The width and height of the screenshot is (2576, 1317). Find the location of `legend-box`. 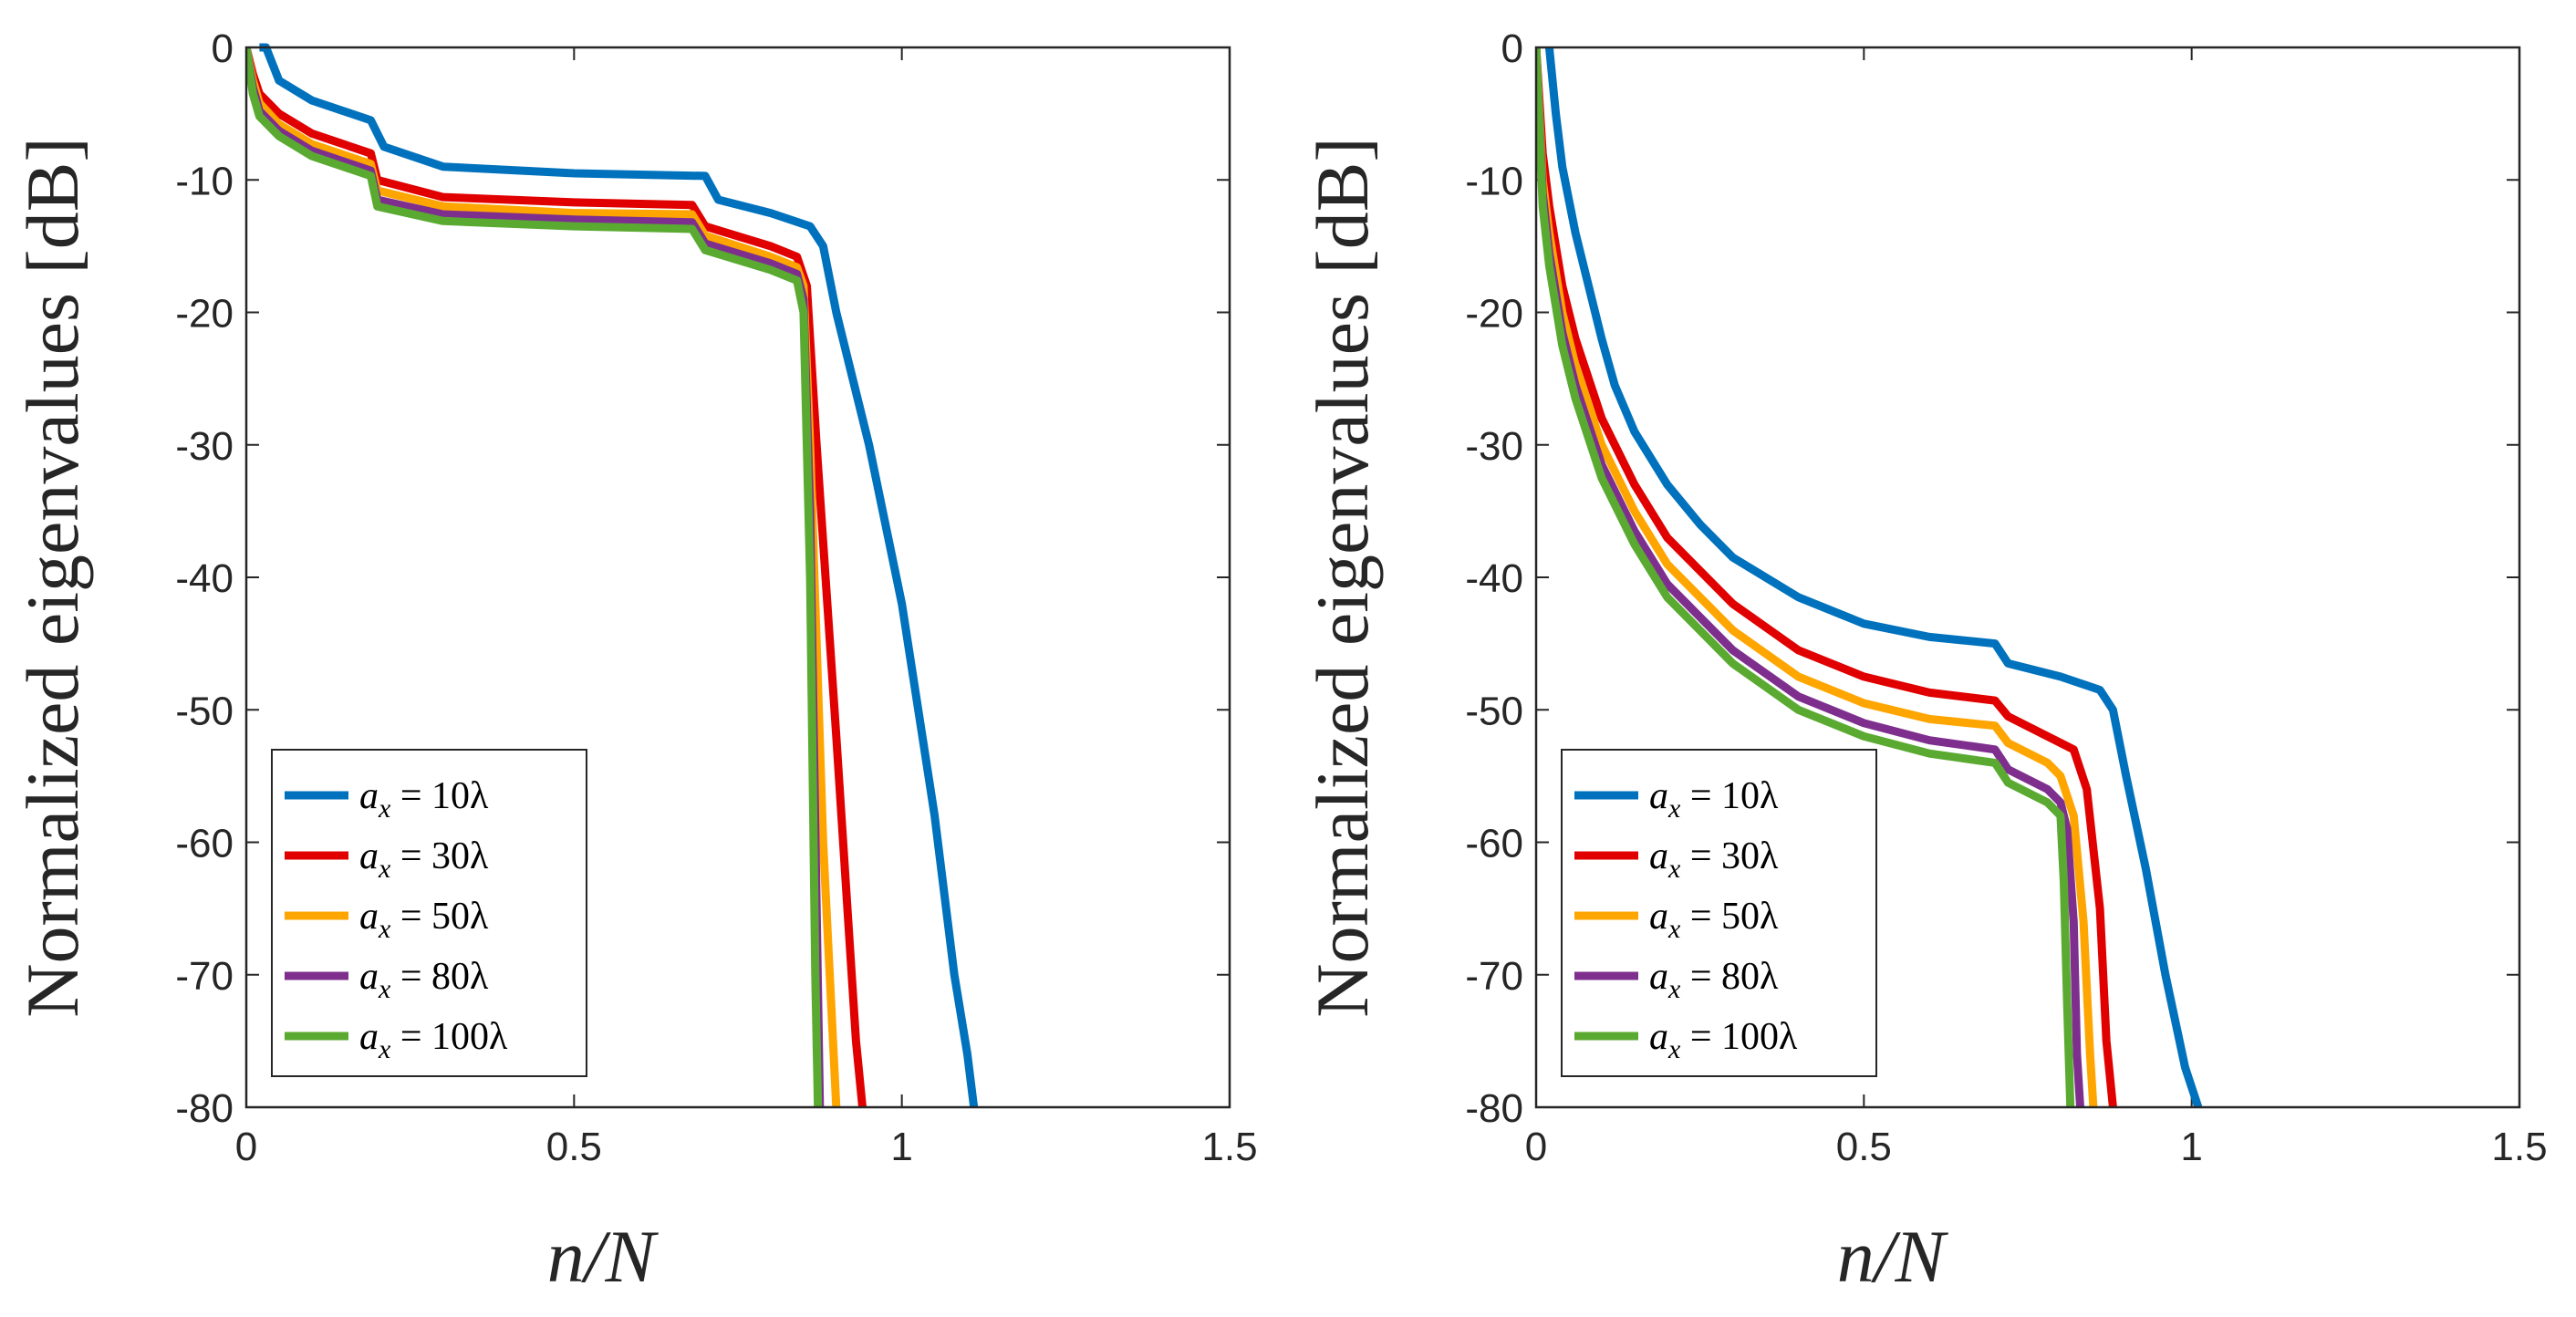

legend-box is located at coordinates (429, 913).